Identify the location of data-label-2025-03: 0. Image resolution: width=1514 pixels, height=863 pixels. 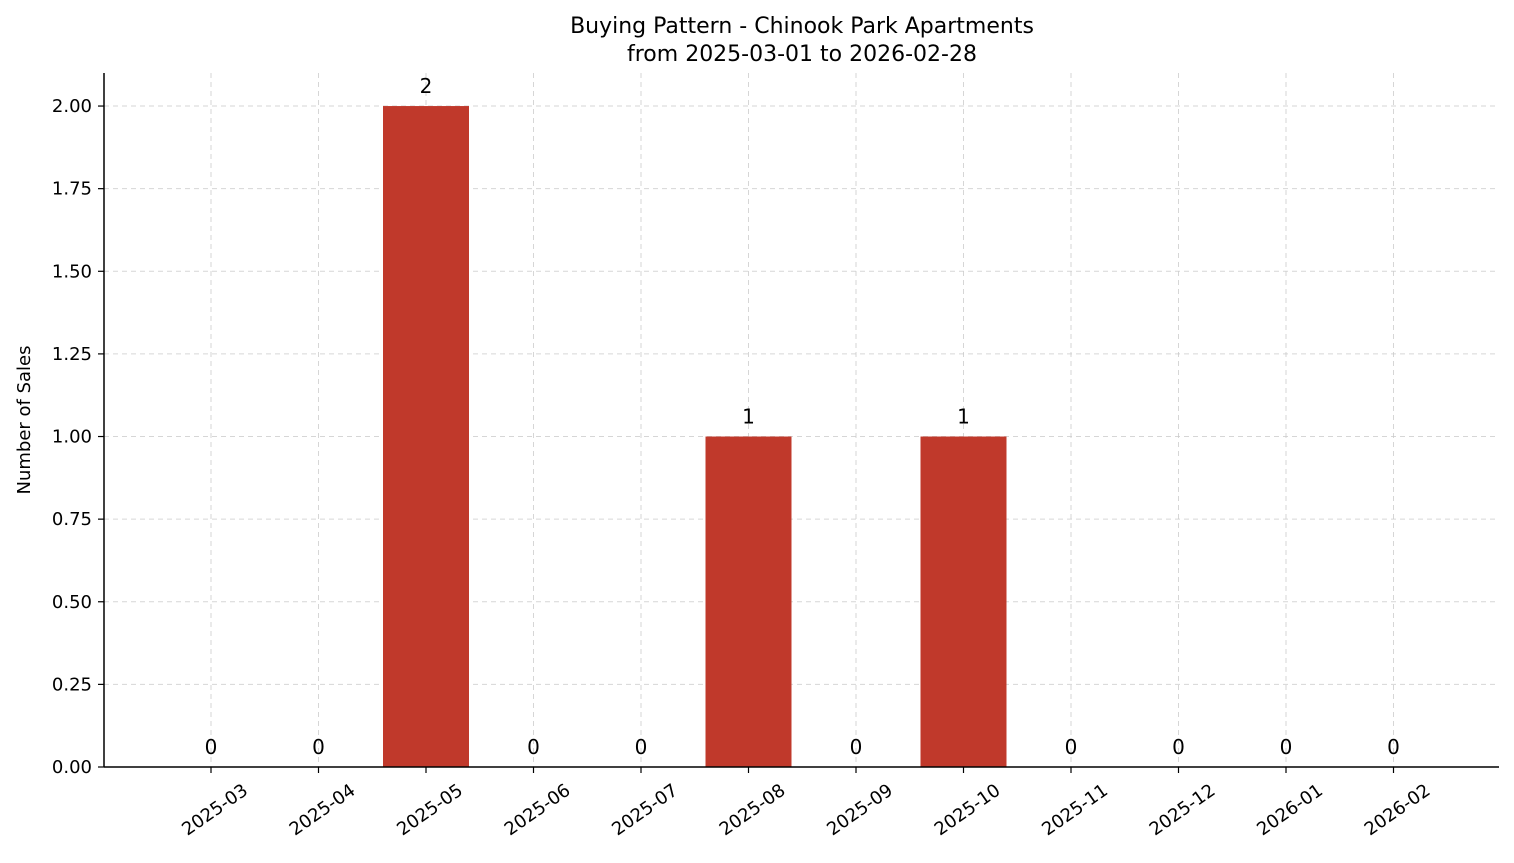
(211, 747).